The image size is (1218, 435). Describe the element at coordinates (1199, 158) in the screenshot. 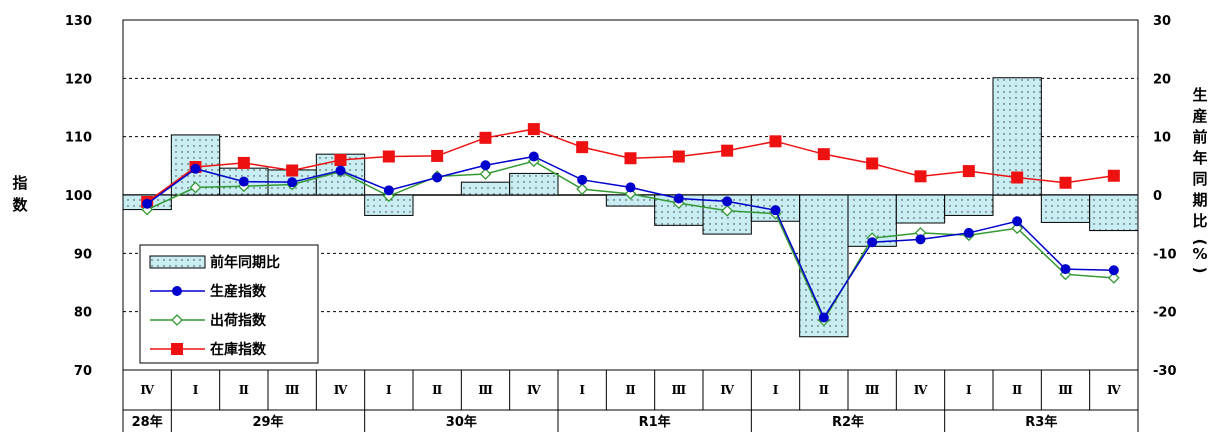

I see `right-axis-label-char: 年` at that location.